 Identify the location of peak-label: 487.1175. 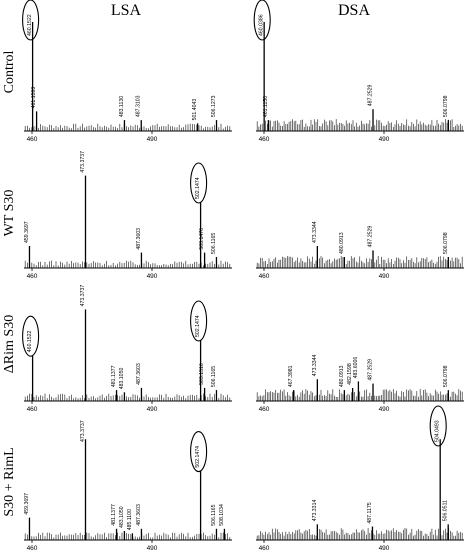
(370, 512).